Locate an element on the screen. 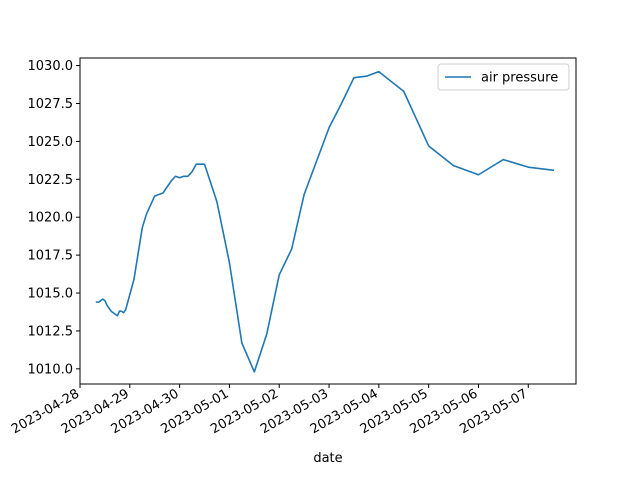  legend: air pressure is located at coordinates (503, 77).